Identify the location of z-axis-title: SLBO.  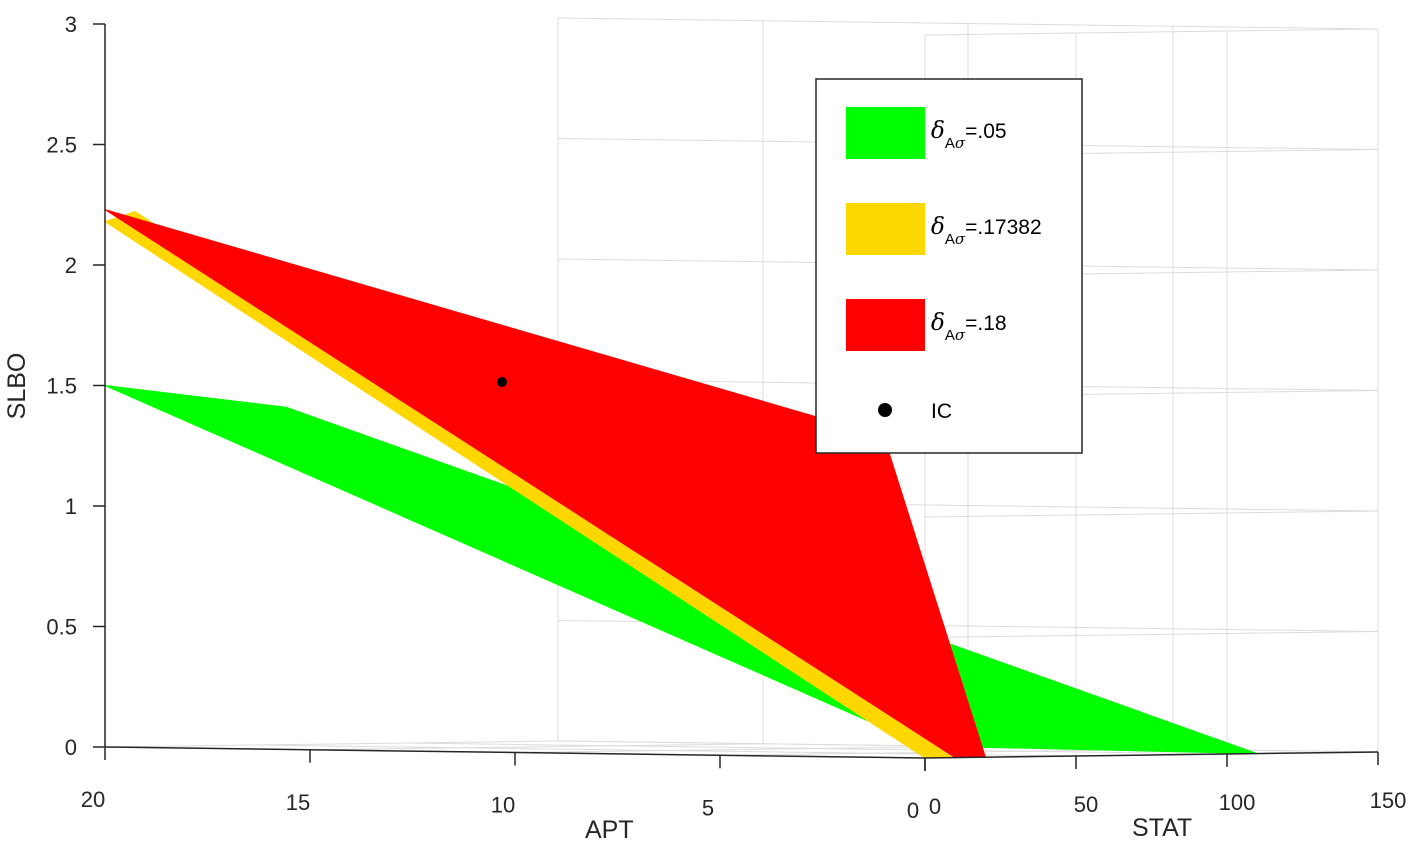
(17, 386).